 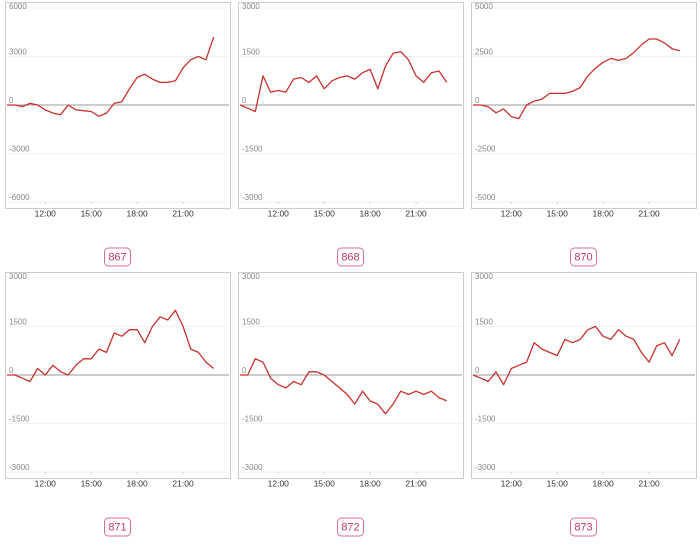 What do you see at coordinates (484, 6) in the screenshot?
I see `y-tick-label: 5000` at bounding box center [484, 6].